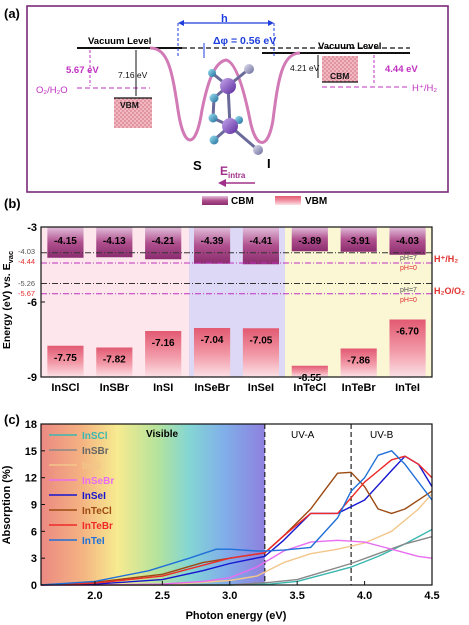 Image resolution: width=469 pixels, height=625 pixels. Describe the element at coordinates (162, 434) in the screenshot. I see `region-visible-label: Visible` at that location.